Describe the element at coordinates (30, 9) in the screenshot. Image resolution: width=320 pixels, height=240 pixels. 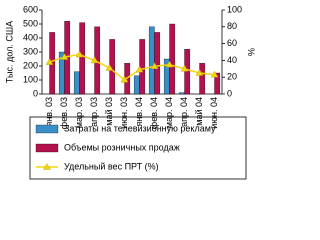
I see `y-tick-label: 600` at that location.